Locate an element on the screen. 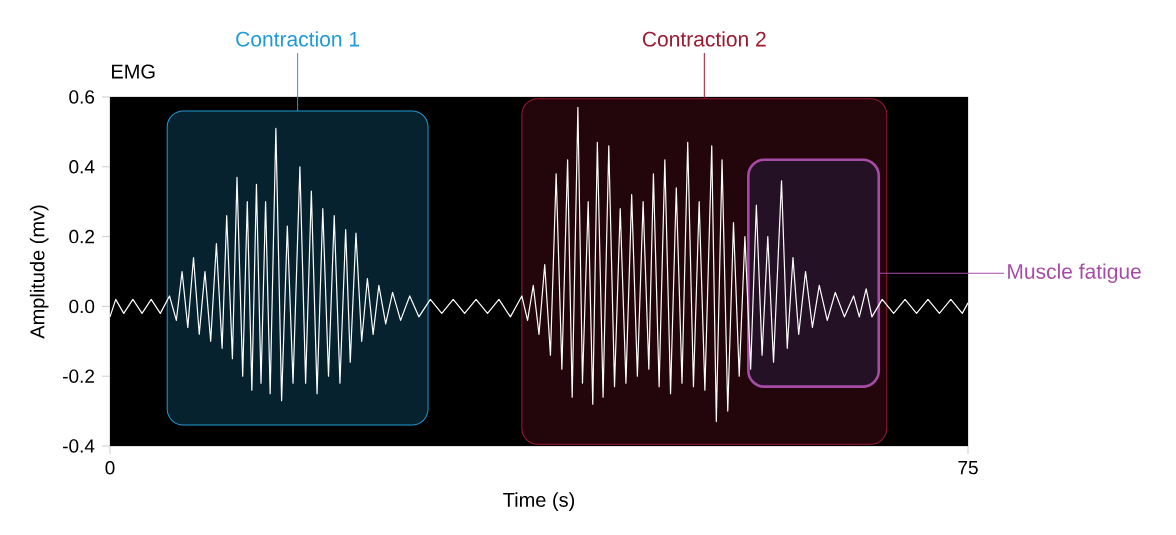 This screenshot has width=1176, height=535. y-tick-label: -0.4 is located at coordinates (79, 446).